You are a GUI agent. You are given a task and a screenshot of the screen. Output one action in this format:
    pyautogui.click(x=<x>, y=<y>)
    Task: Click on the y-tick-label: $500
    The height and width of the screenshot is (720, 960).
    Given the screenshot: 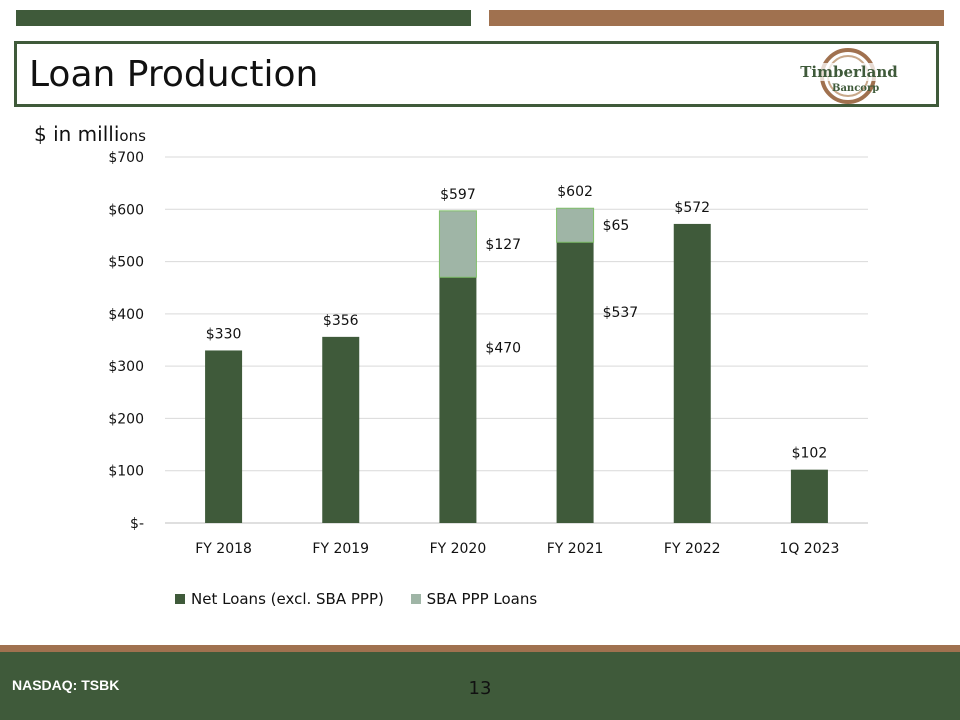 What is the action you would take?
    pyautogui.click(x=126, y=263)
    